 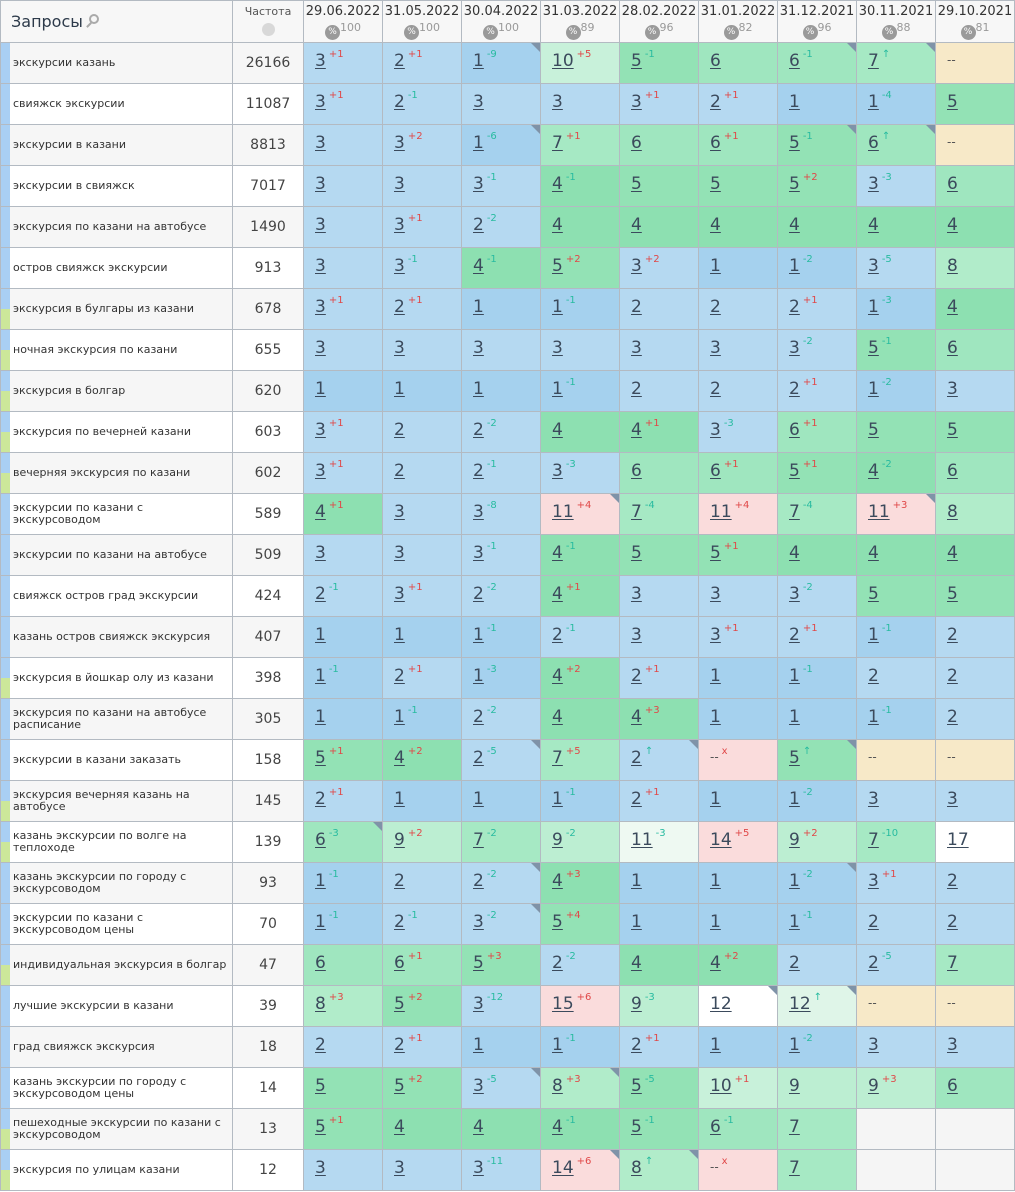 I want to click on position-value: 8, so click(x=952, y=512).